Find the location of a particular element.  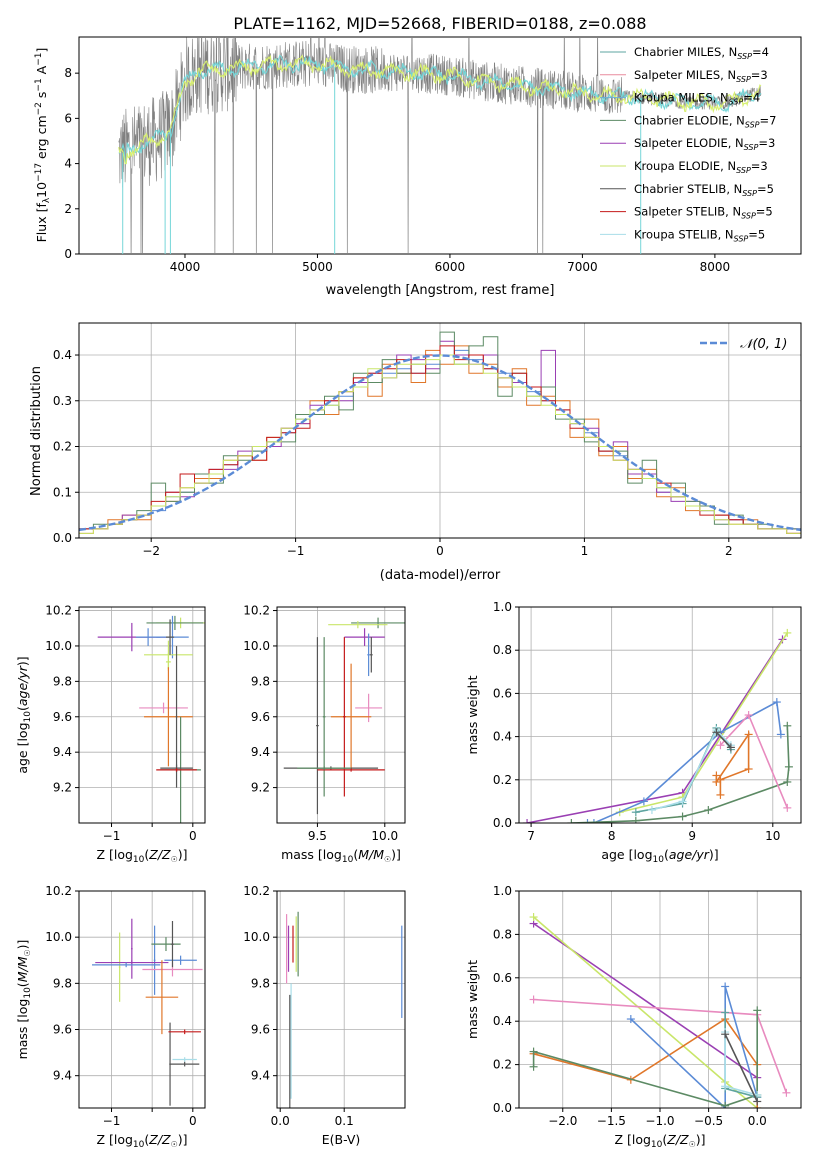

gaussian-legend-label: 𝒩(0, 1) is located at coordinates (763, 344).